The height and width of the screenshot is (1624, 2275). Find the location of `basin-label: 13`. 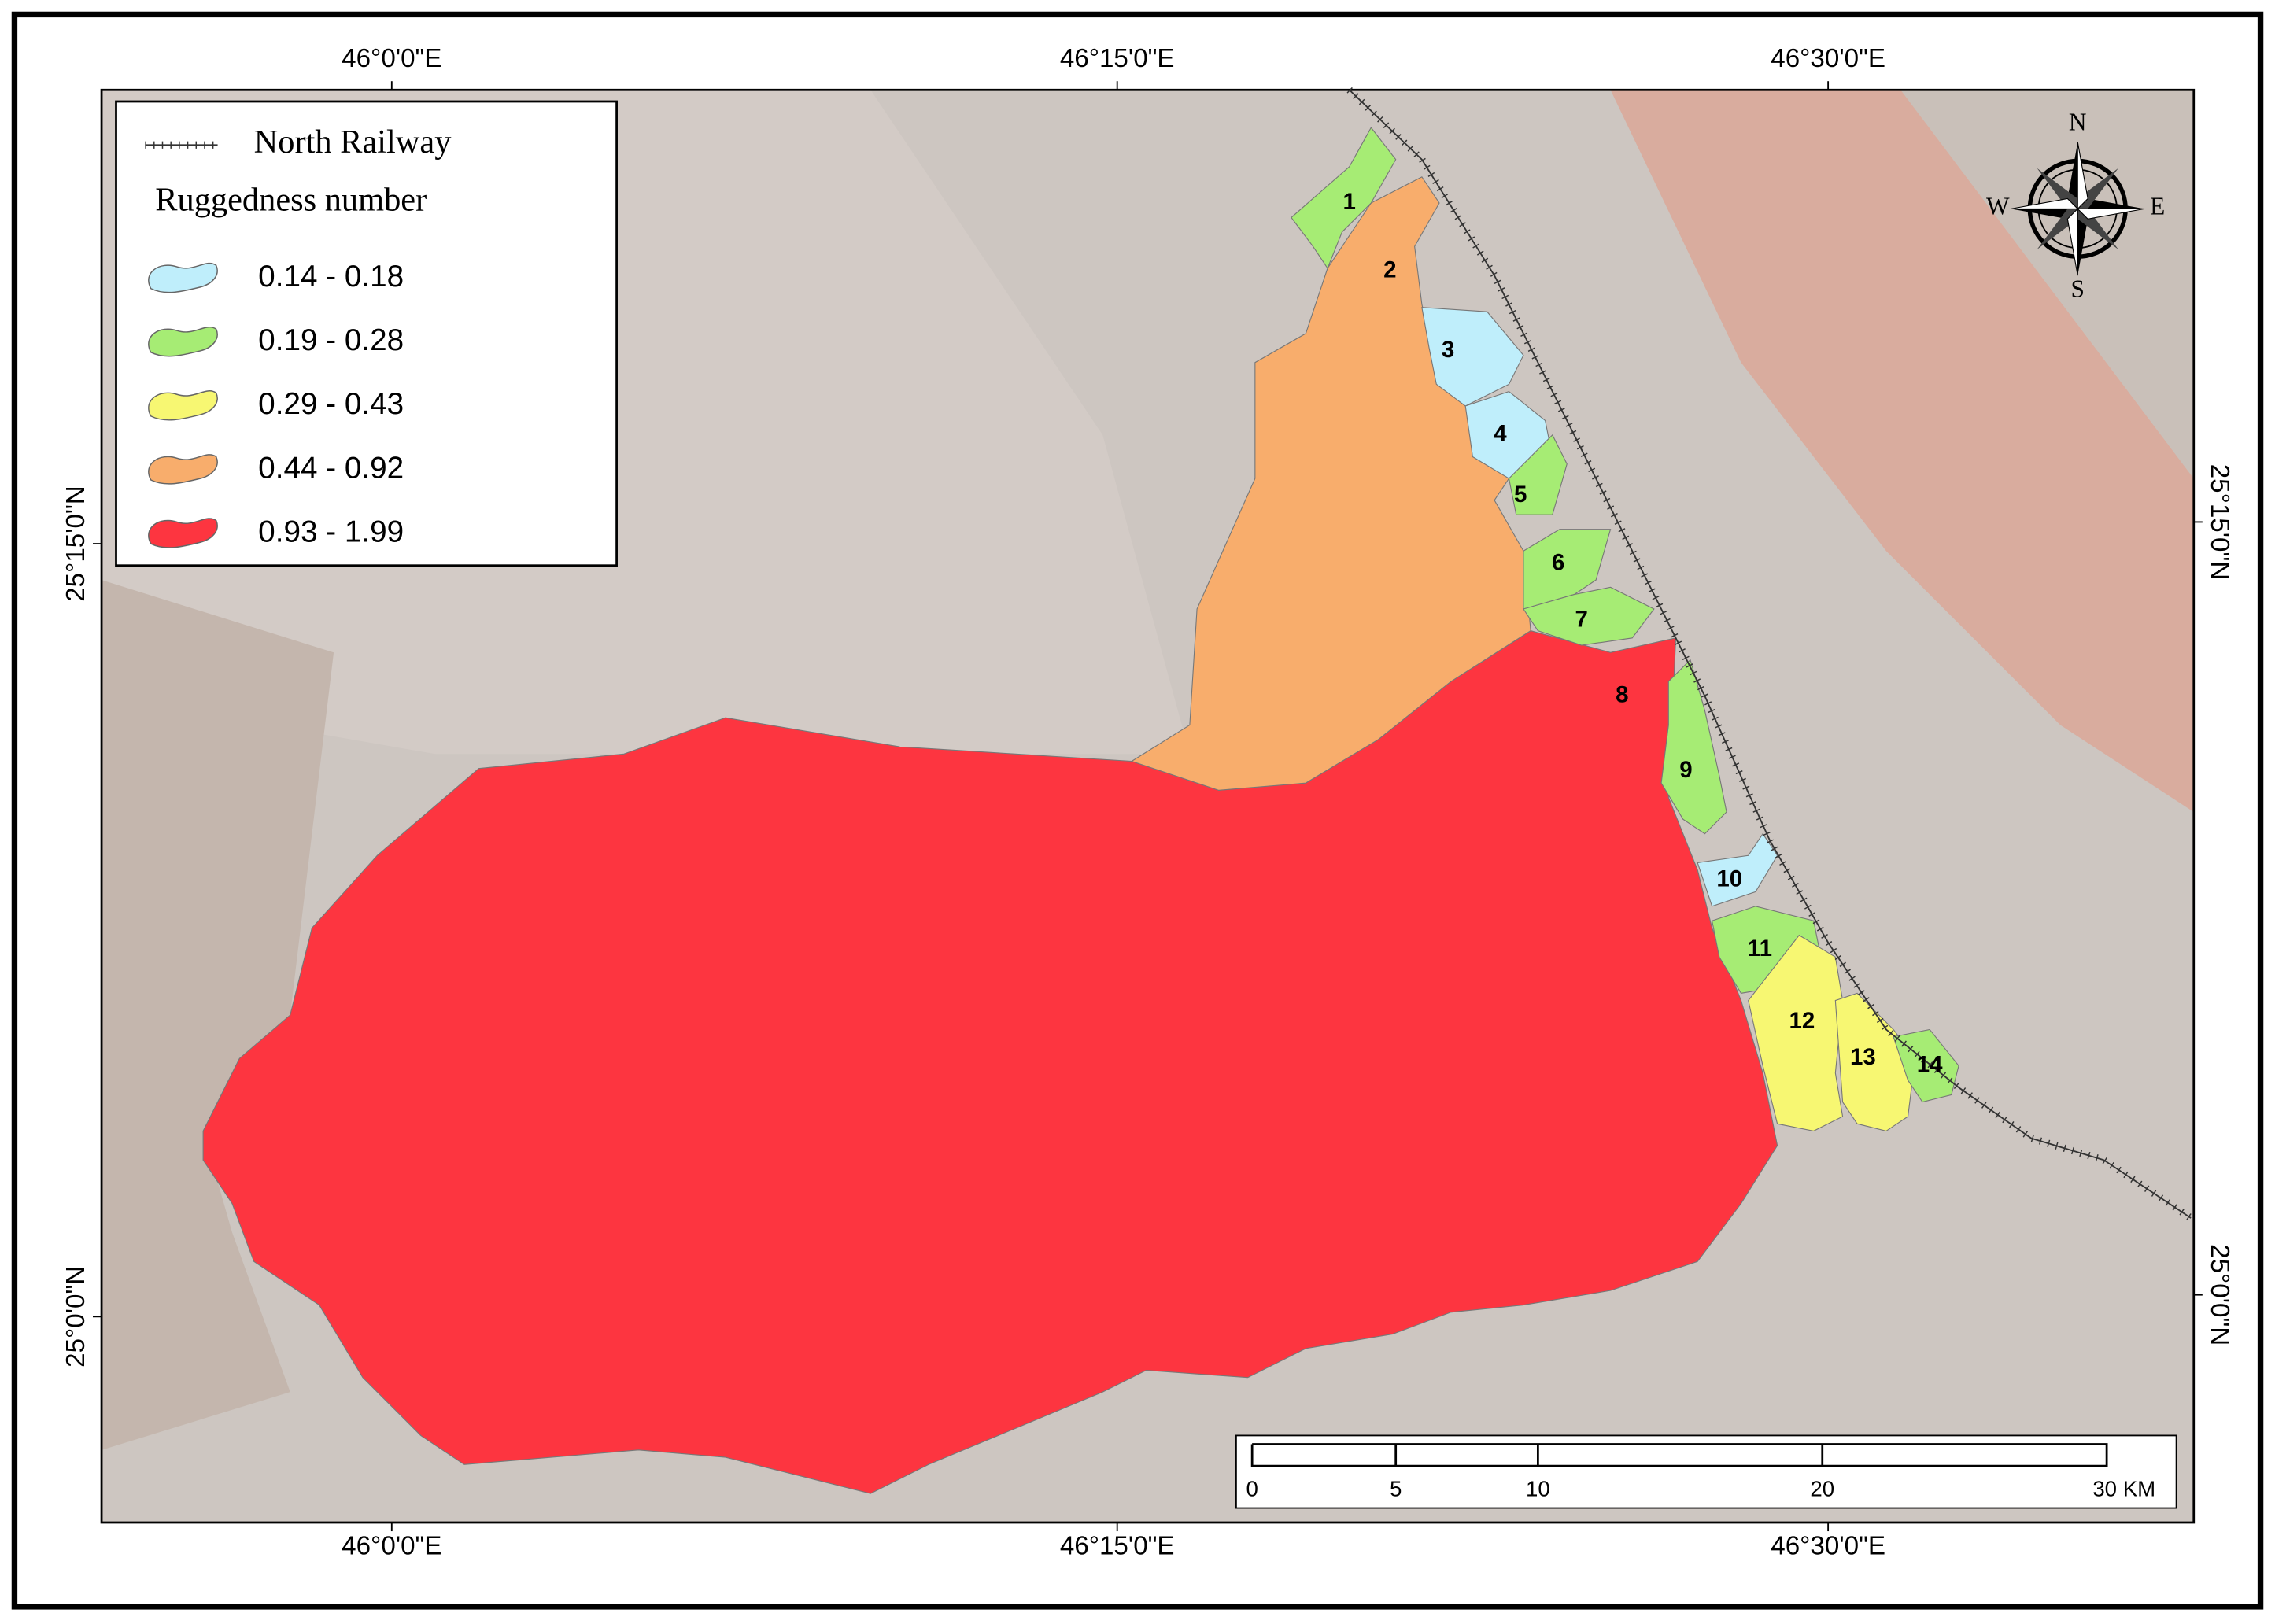

basin-label: 13 is located at coordinates (1863, 1057).